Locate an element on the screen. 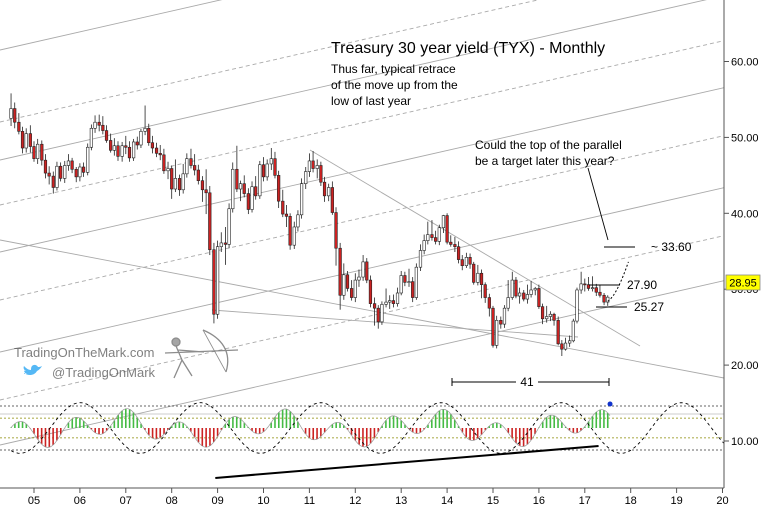 This screenshot has width=773, height=518. watermark-site: TradingOnTheMark.com is located at coordinates (84, 352).